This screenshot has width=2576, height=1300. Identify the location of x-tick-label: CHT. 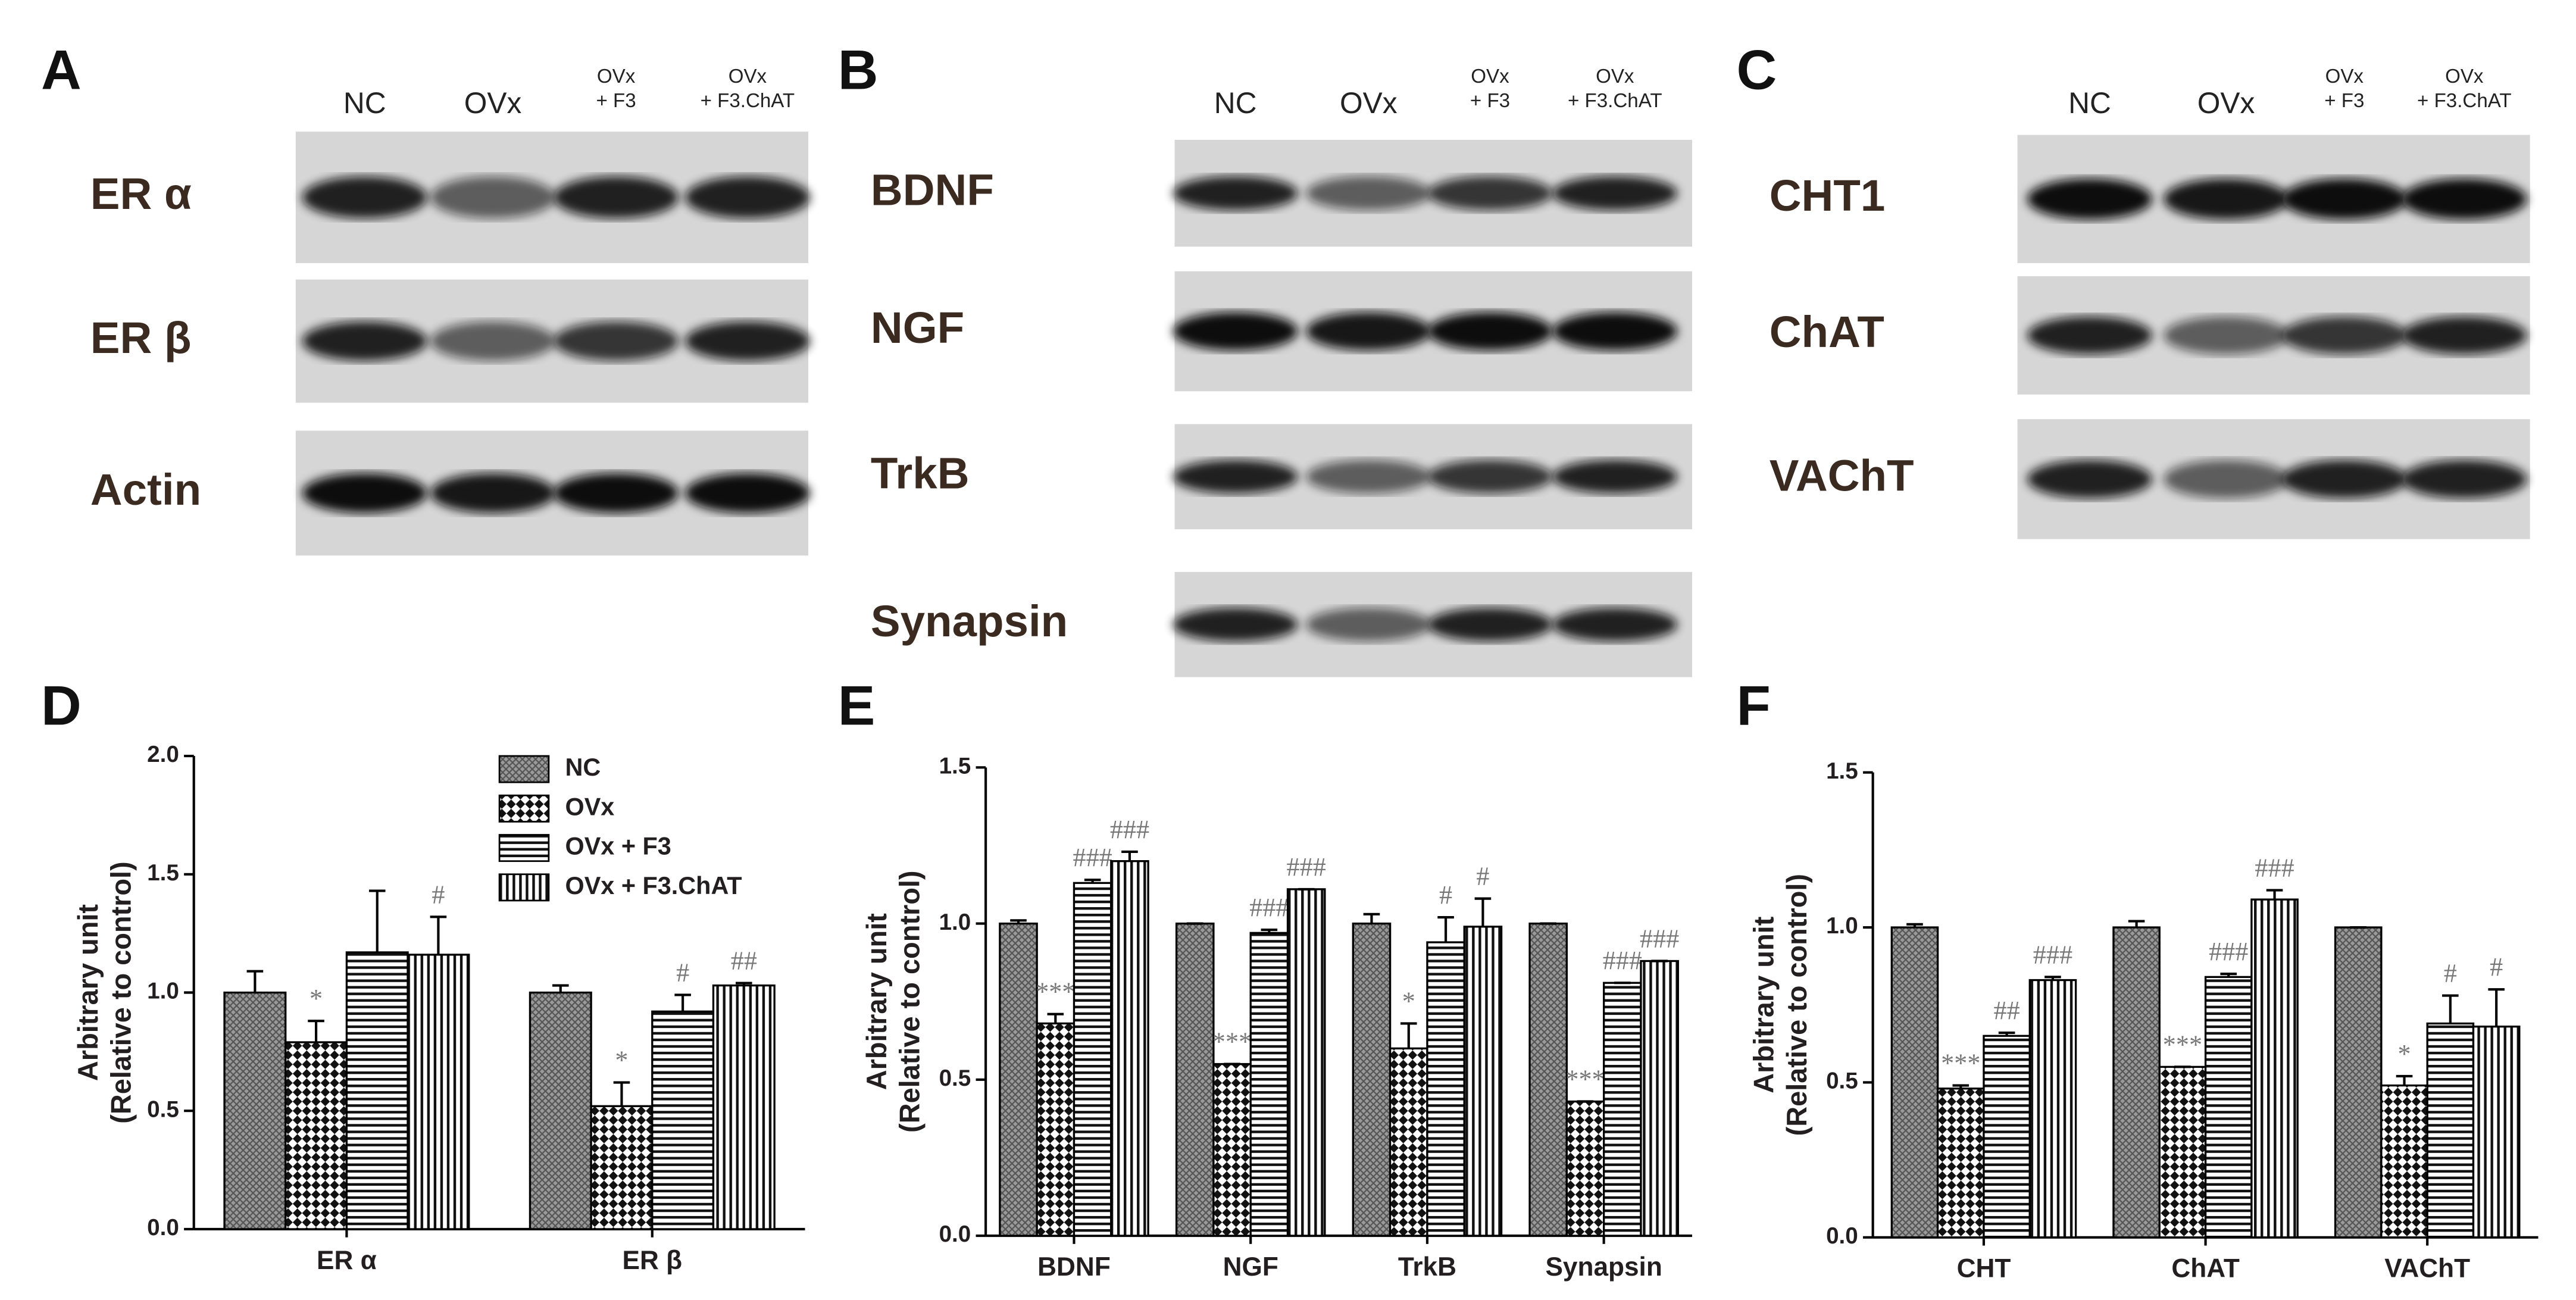
(1984, 1268).